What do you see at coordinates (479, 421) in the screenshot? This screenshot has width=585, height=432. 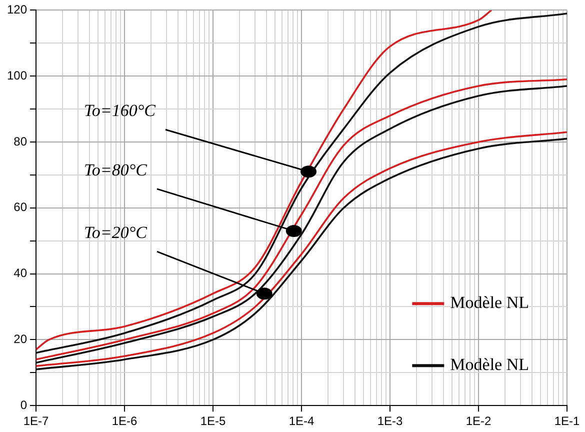 I see `x-tick-label: 1E-2` at bounding box center [479, 421].